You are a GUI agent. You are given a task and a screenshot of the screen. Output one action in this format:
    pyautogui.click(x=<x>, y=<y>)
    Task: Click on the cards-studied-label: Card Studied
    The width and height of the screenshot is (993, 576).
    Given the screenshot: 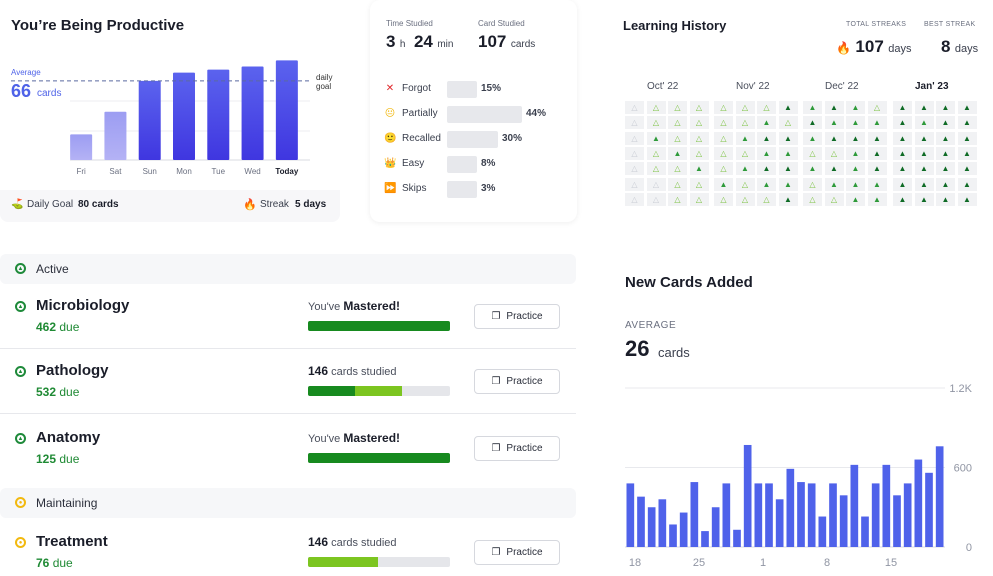 What is the action you would take?
    pyautogui.click(x=501, y=23)
    